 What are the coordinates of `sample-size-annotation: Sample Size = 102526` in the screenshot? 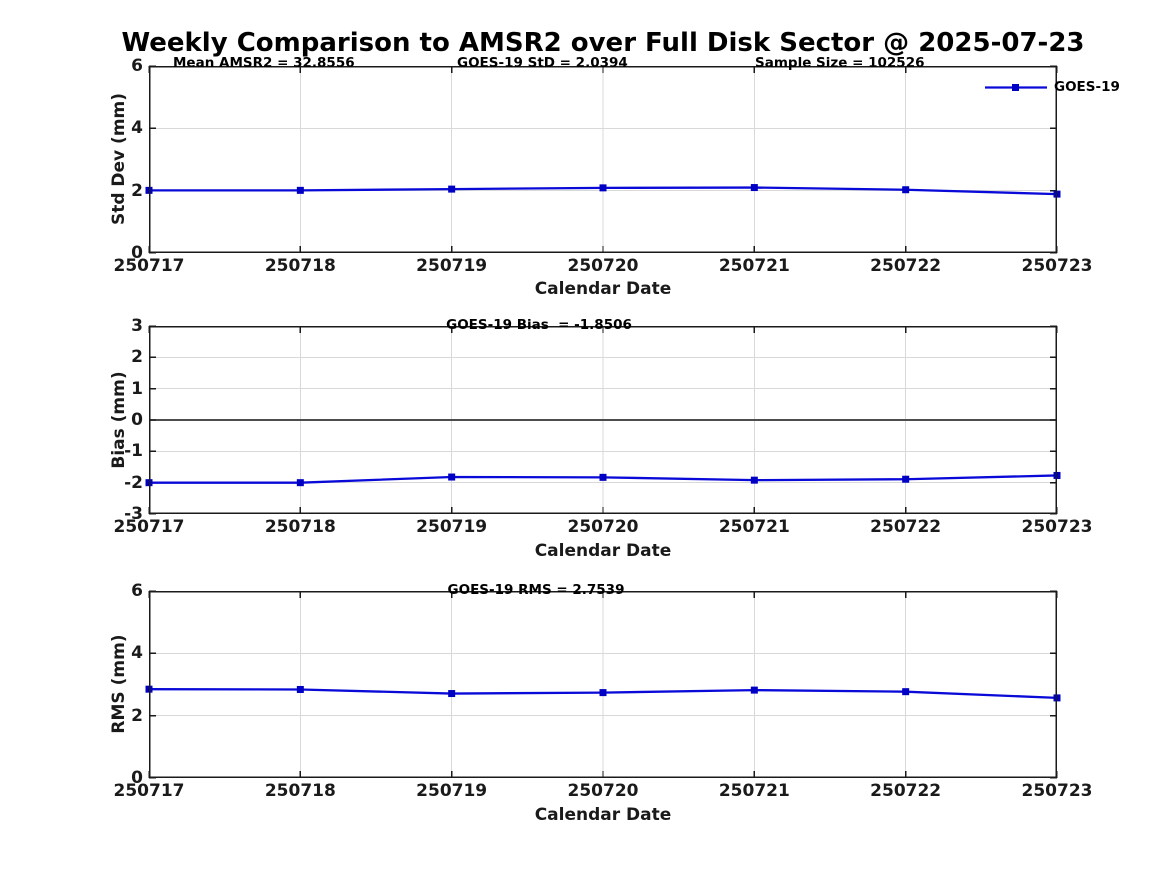 It's located at (840, 63).